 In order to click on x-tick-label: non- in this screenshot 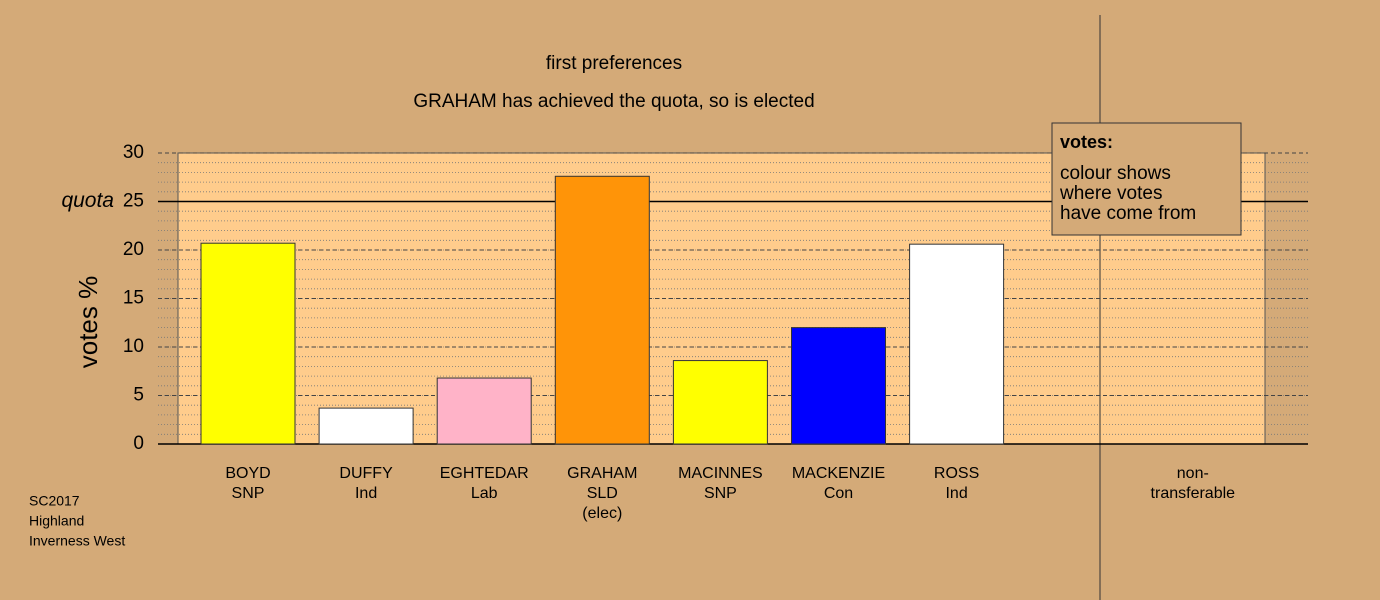, I will do `click(1193, 473)`.